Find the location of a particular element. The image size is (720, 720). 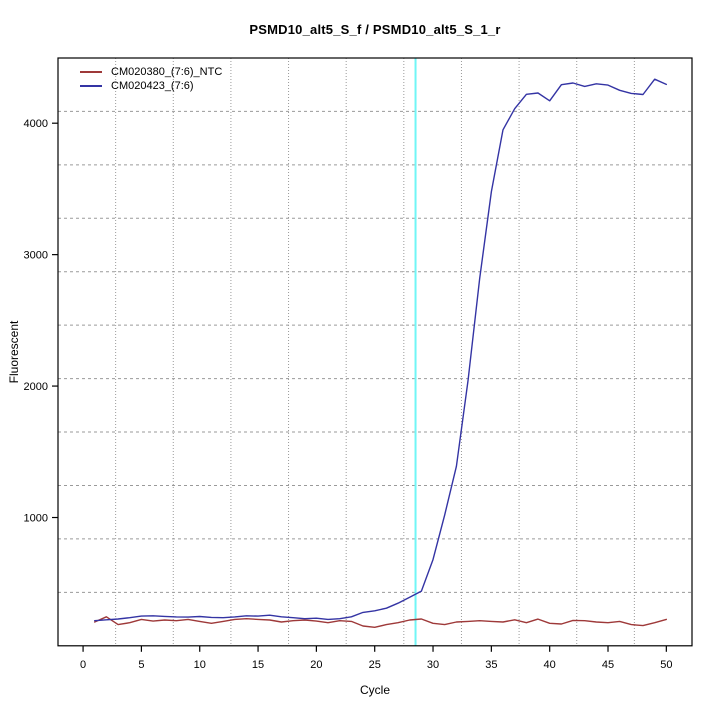

legend-label-ntc: CM020380_(7:6)_NTC is located at coordinates (167, 72).